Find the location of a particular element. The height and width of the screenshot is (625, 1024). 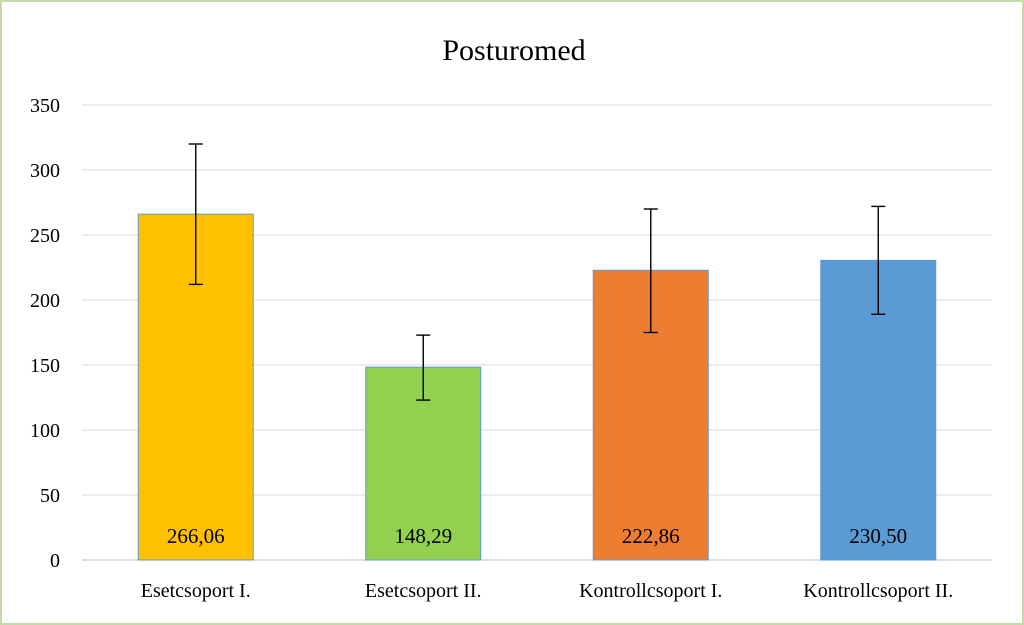

y-tick-label: 100 is located at coordinates (45, 431).